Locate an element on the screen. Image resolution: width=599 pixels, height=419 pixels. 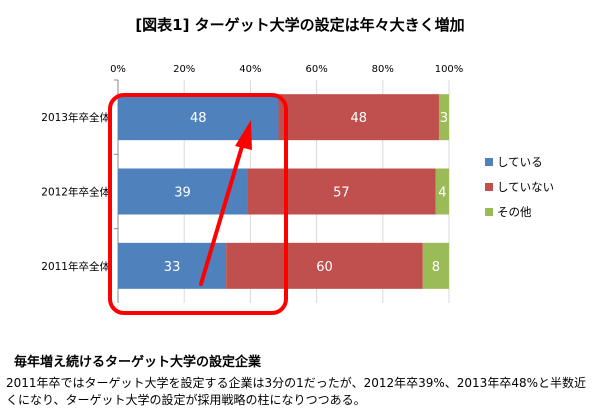
legend-label: している is located at coordinates (520, 162).